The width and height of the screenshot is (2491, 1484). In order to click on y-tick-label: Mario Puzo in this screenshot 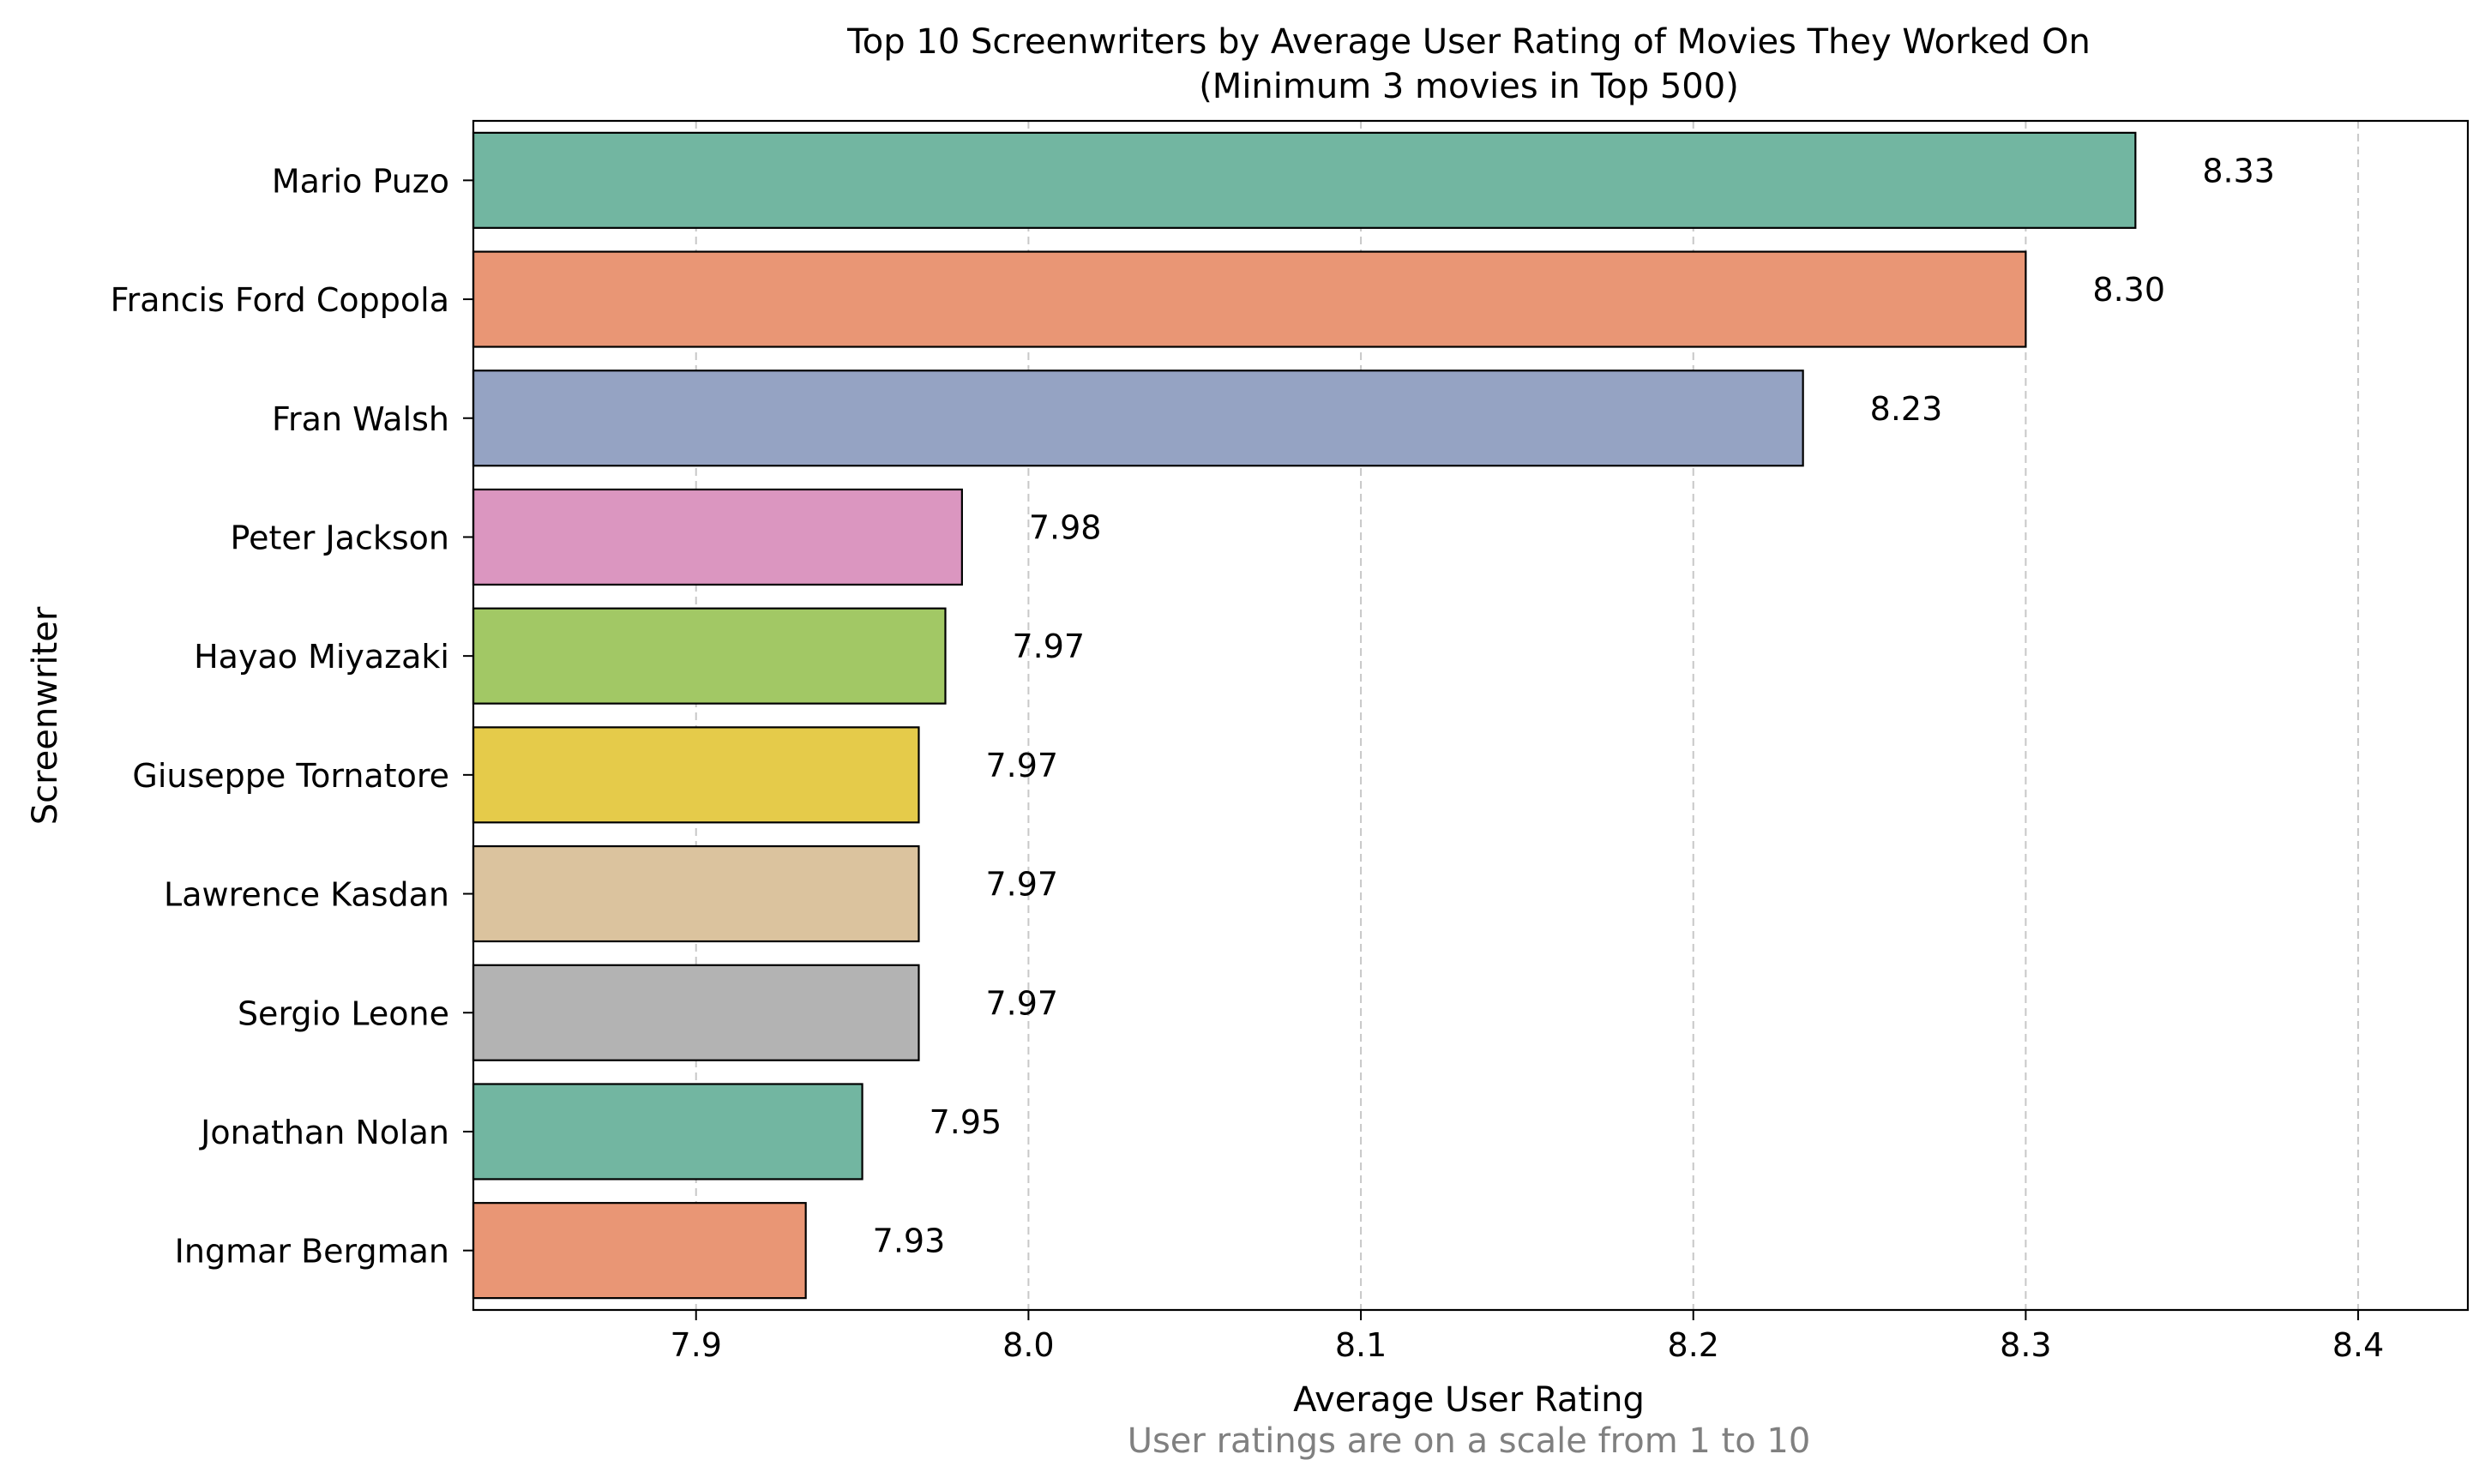, I will do `click(360, 181)`.